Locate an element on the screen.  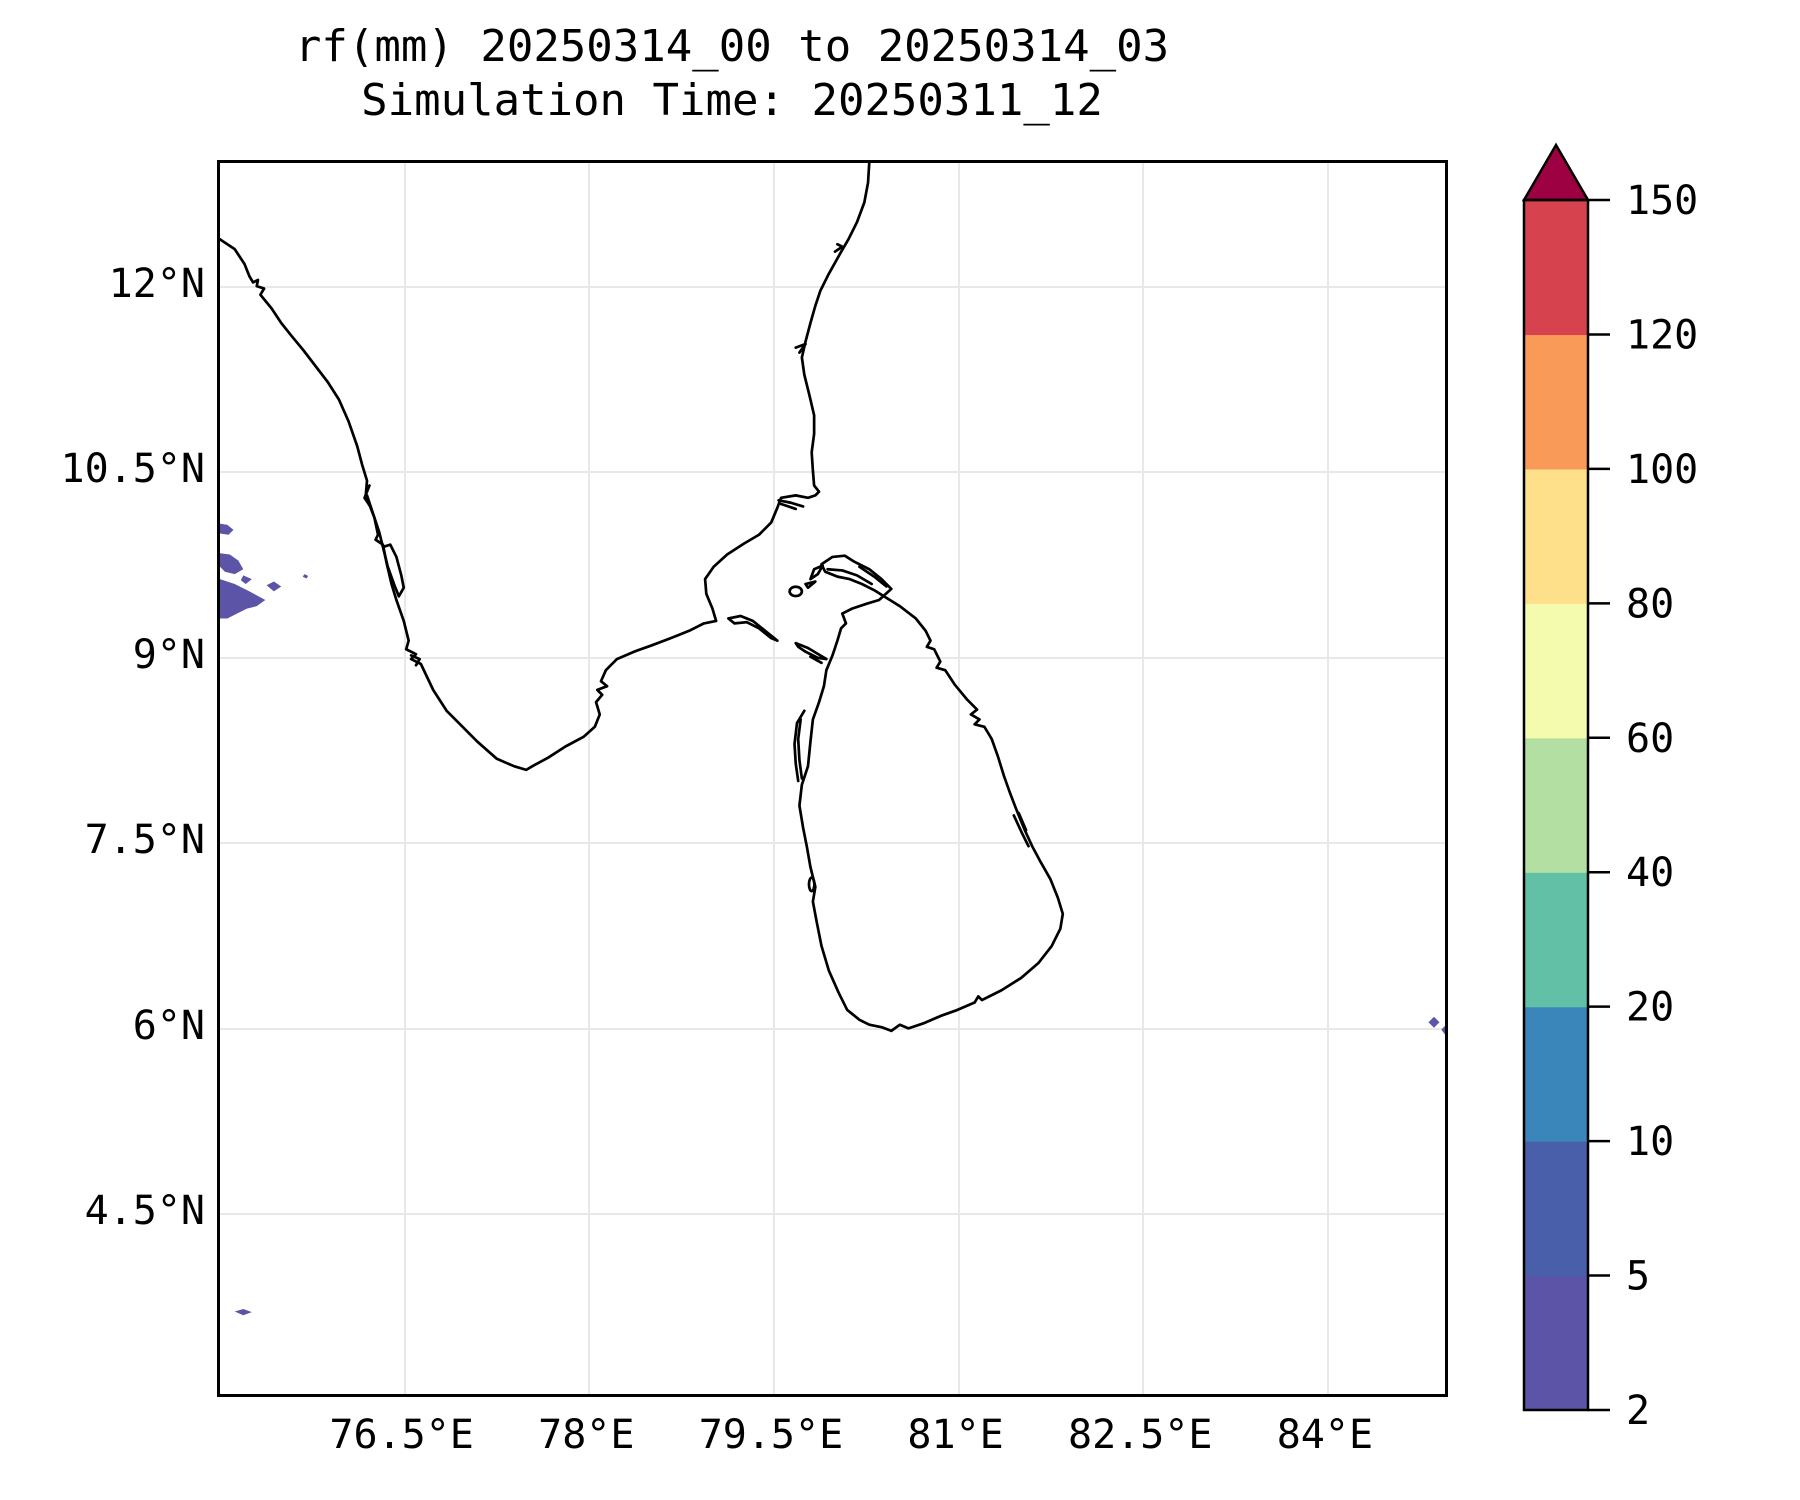
x-tick-label: 76.5°E is located at coordinates (401, 1435).